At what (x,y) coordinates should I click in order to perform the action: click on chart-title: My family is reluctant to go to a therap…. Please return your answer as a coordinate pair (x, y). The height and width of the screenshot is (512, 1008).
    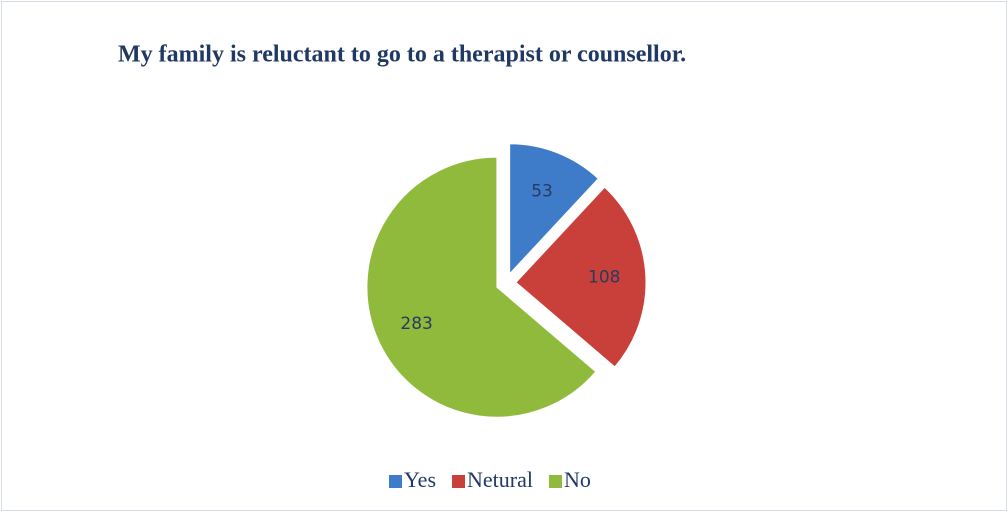
    Looking at the image, I should click on (402, 55).